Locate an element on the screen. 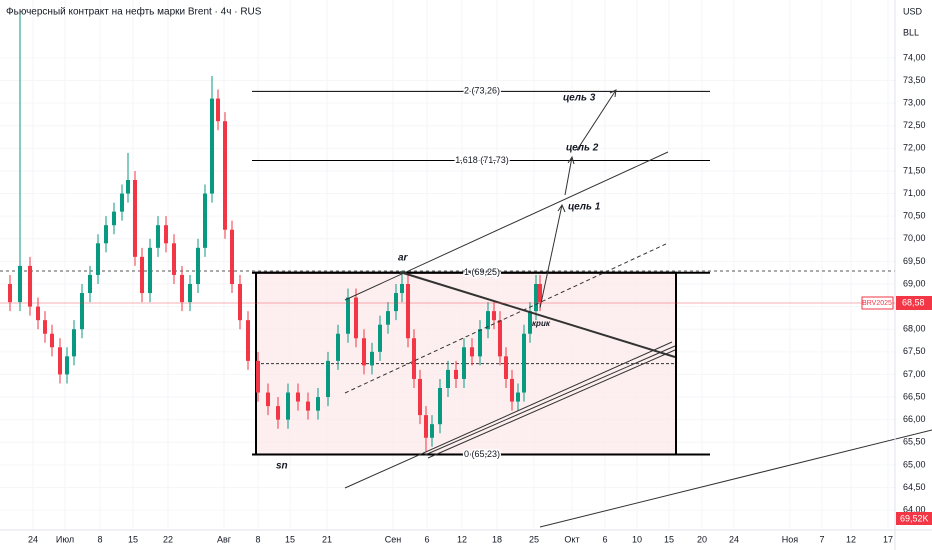  y-tick-label: 66,50 is located at coordinates (914, 396).